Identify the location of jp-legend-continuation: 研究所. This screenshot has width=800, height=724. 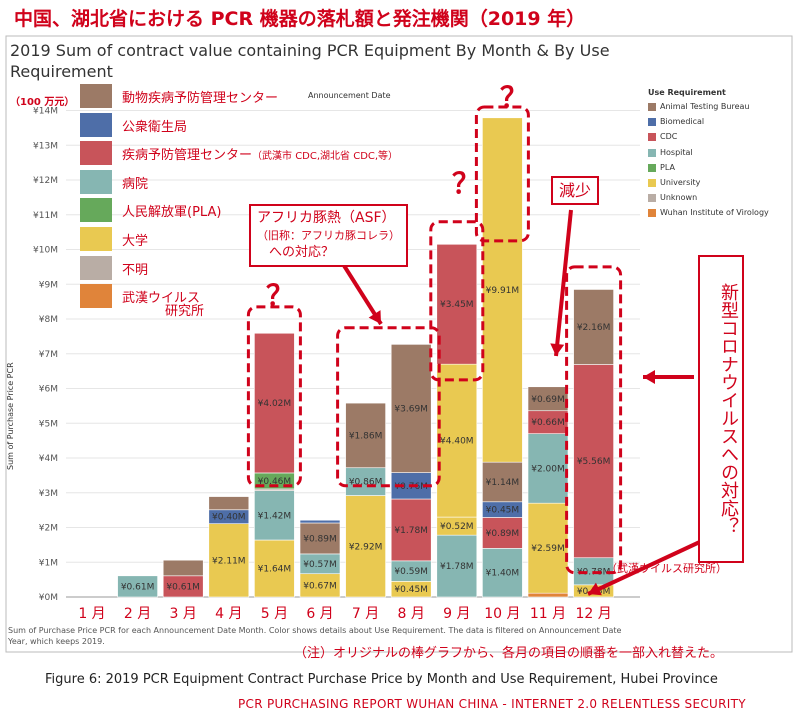
(185, 311).